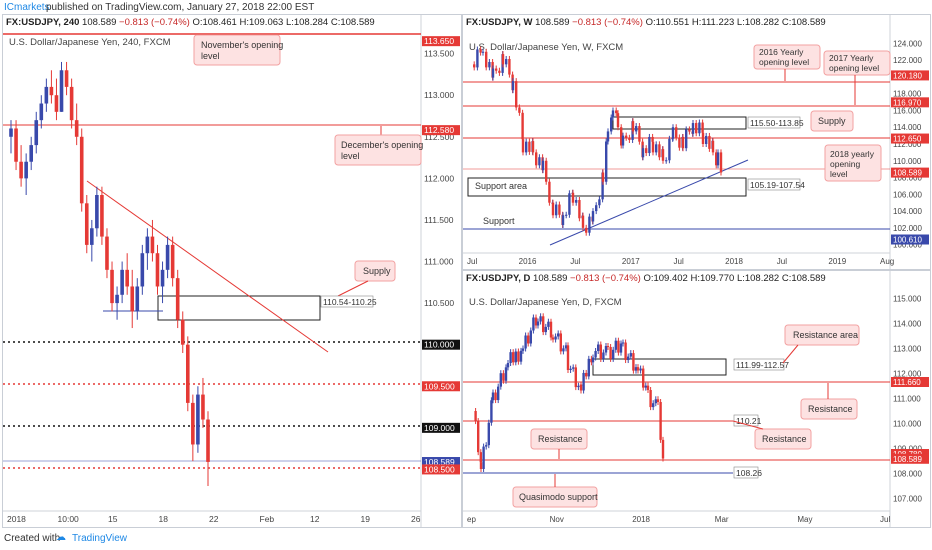  Describe the element at coordinates (907, 374) in the screenshot. I see `y-tick-label: 112.000` at that location.